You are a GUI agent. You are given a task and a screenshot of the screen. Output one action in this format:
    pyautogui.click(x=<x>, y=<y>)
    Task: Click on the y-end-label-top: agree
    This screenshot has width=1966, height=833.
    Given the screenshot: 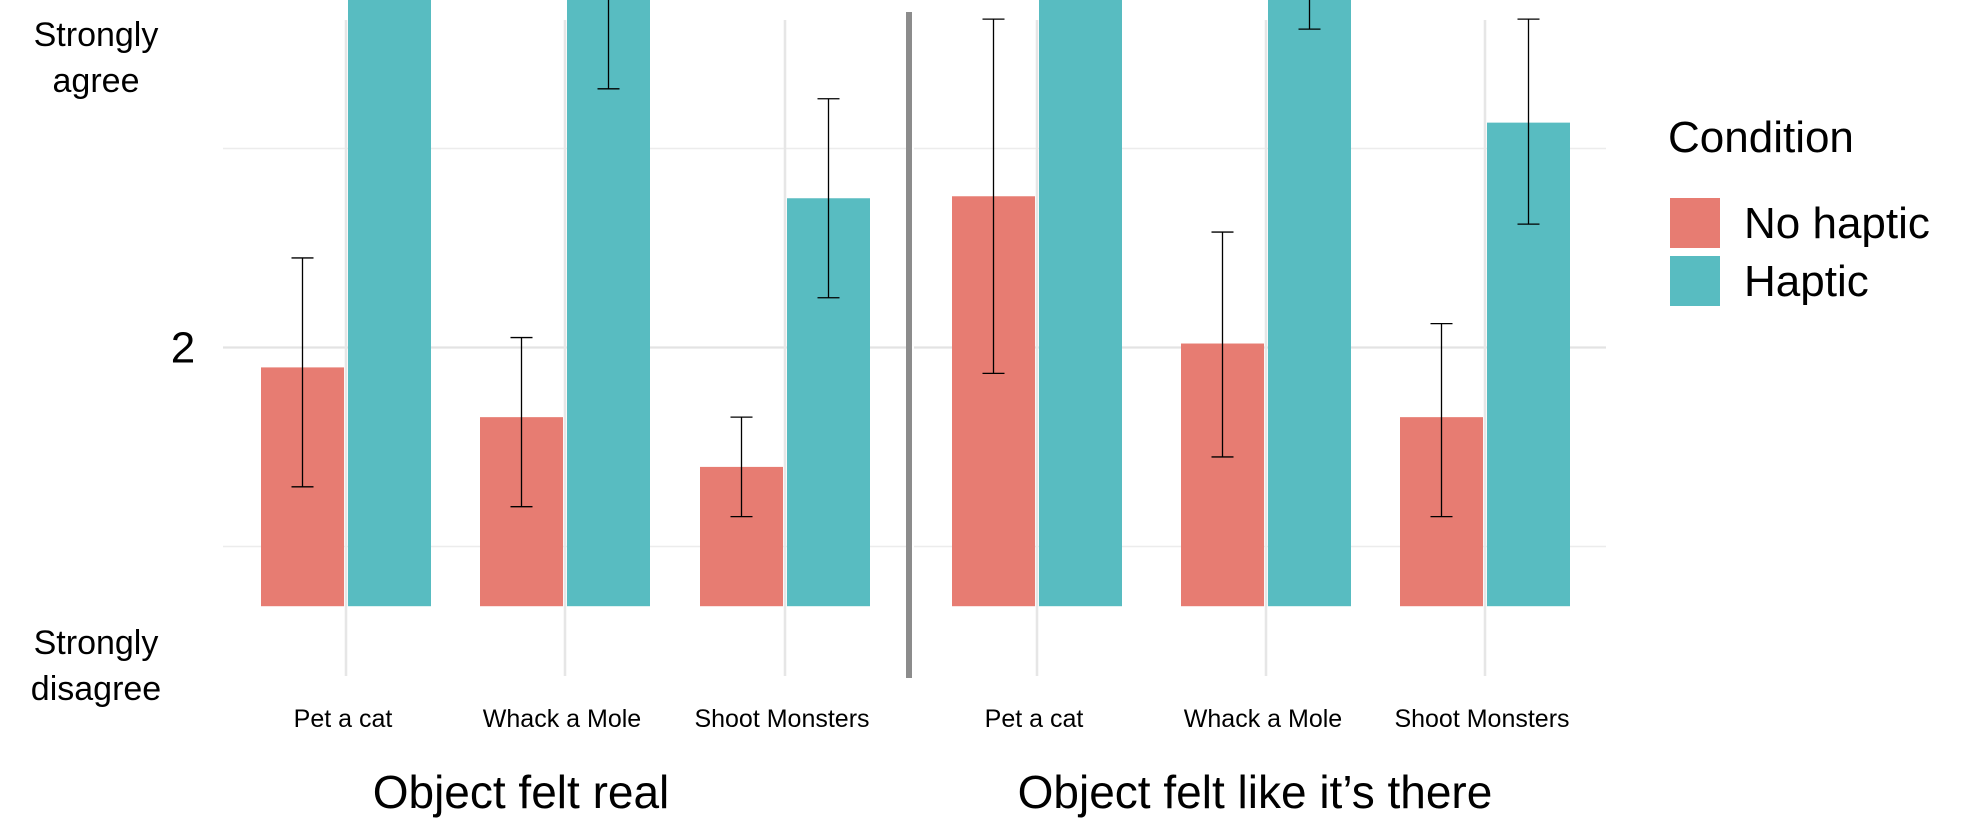 What is the action you would take?
    pyautogui.click(x=96, y=81)
    